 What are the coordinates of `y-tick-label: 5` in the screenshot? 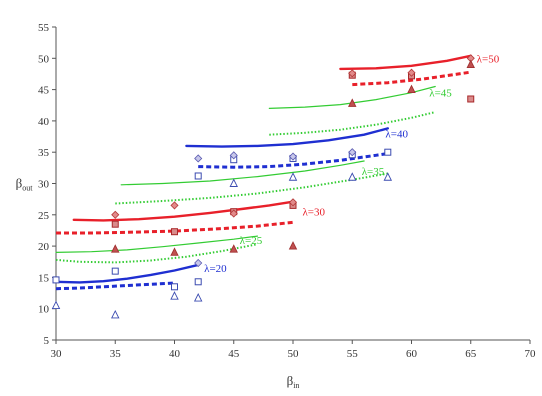 It's located at (47, 341).